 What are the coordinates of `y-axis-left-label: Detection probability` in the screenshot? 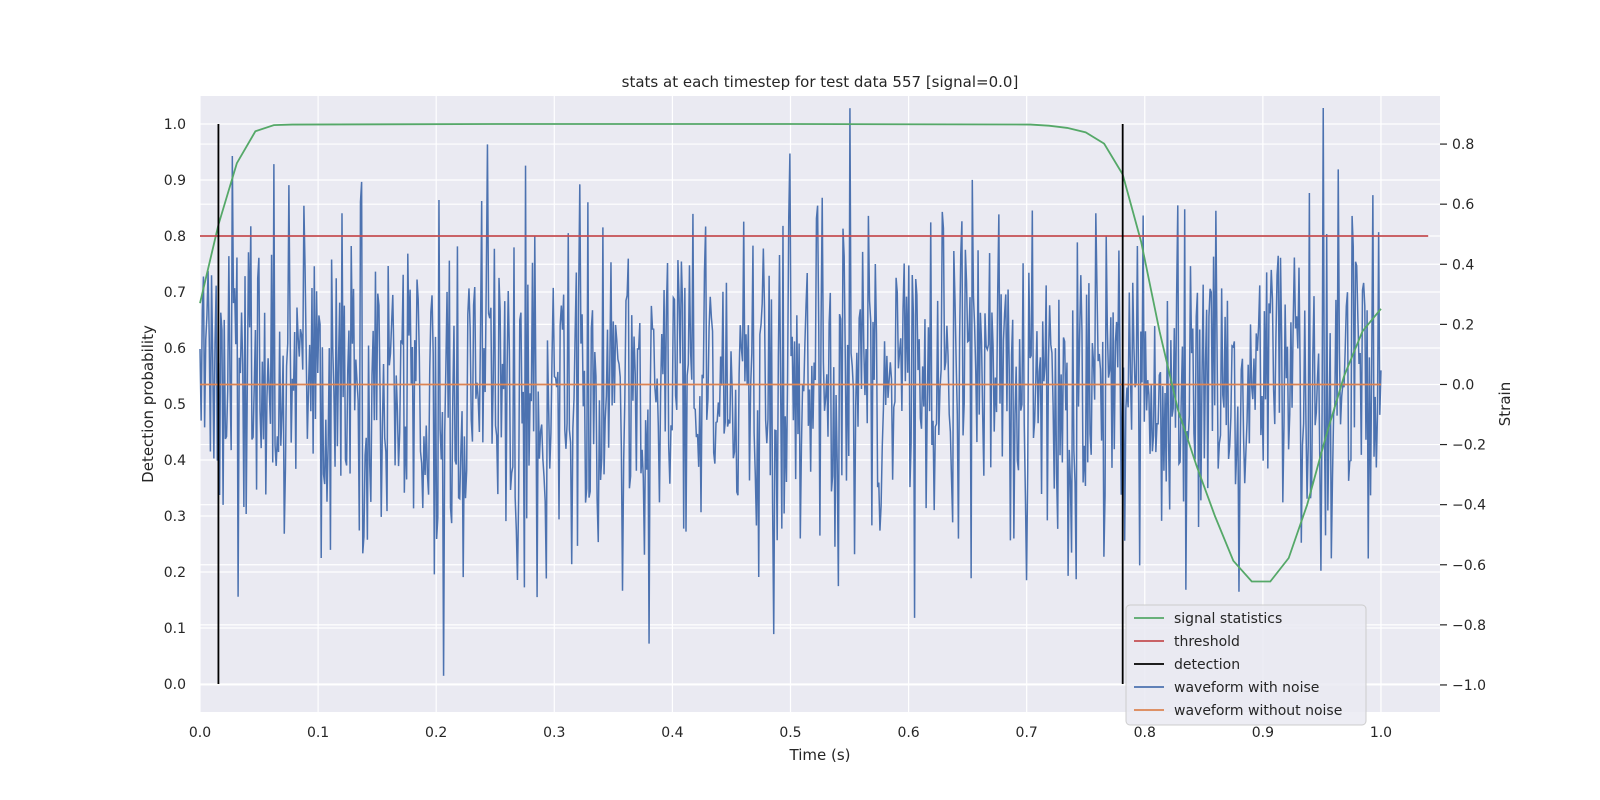 It's located at (148, 404).